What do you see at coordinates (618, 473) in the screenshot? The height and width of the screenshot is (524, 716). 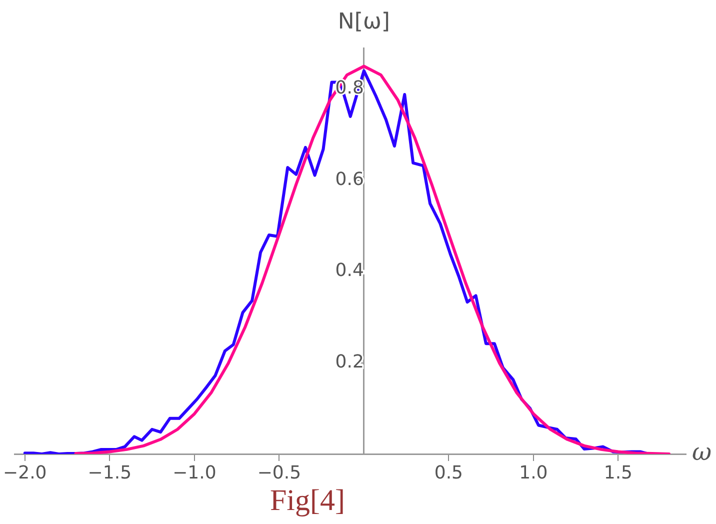 I see `x-tick-label: 1.5` at bounding box center [618, 473].